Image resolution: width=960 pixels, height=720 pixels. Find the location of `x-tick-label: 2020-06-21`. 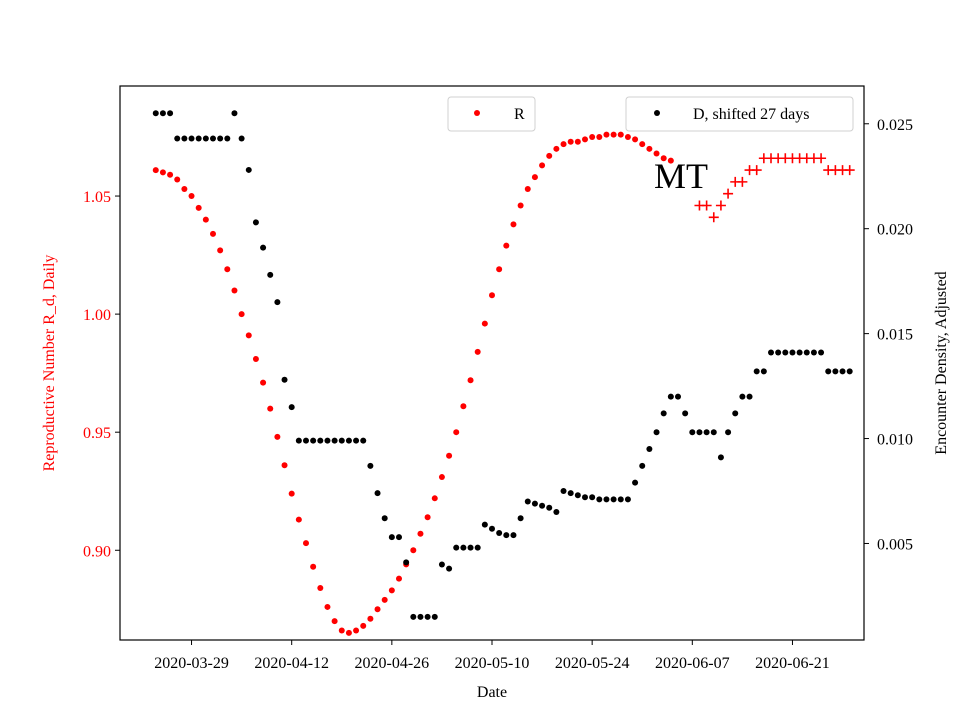

x-tick-label: 2020-06-21 is located at coordinates (792, 663).